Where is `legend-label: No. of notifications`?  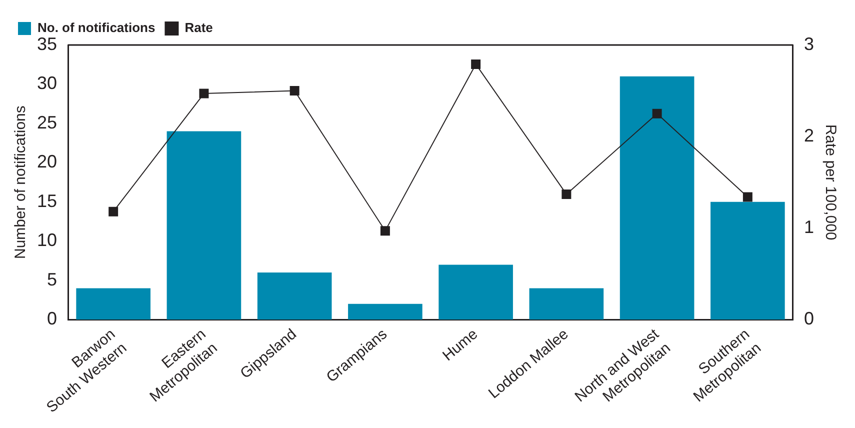 legend-label: No. of notifications is located at coordinates (97, 28).